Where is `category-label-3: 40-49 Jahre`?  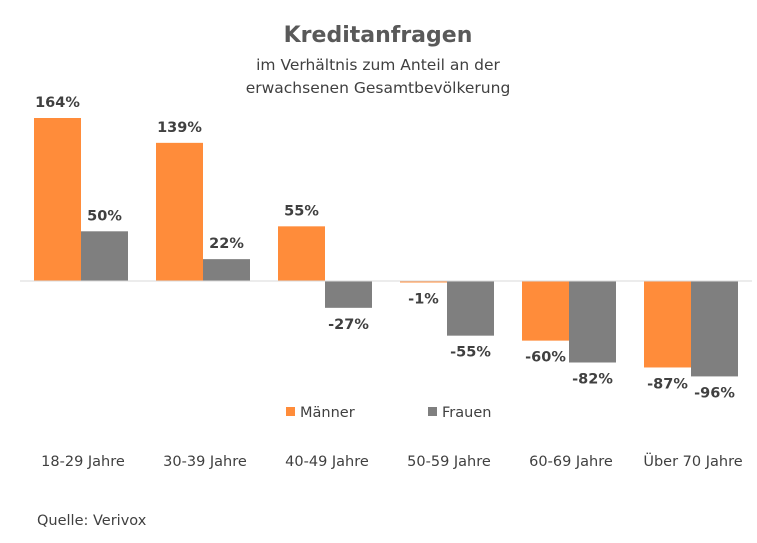 category-label-3: 40-49 Jahre is located at coordinates (327, 462).